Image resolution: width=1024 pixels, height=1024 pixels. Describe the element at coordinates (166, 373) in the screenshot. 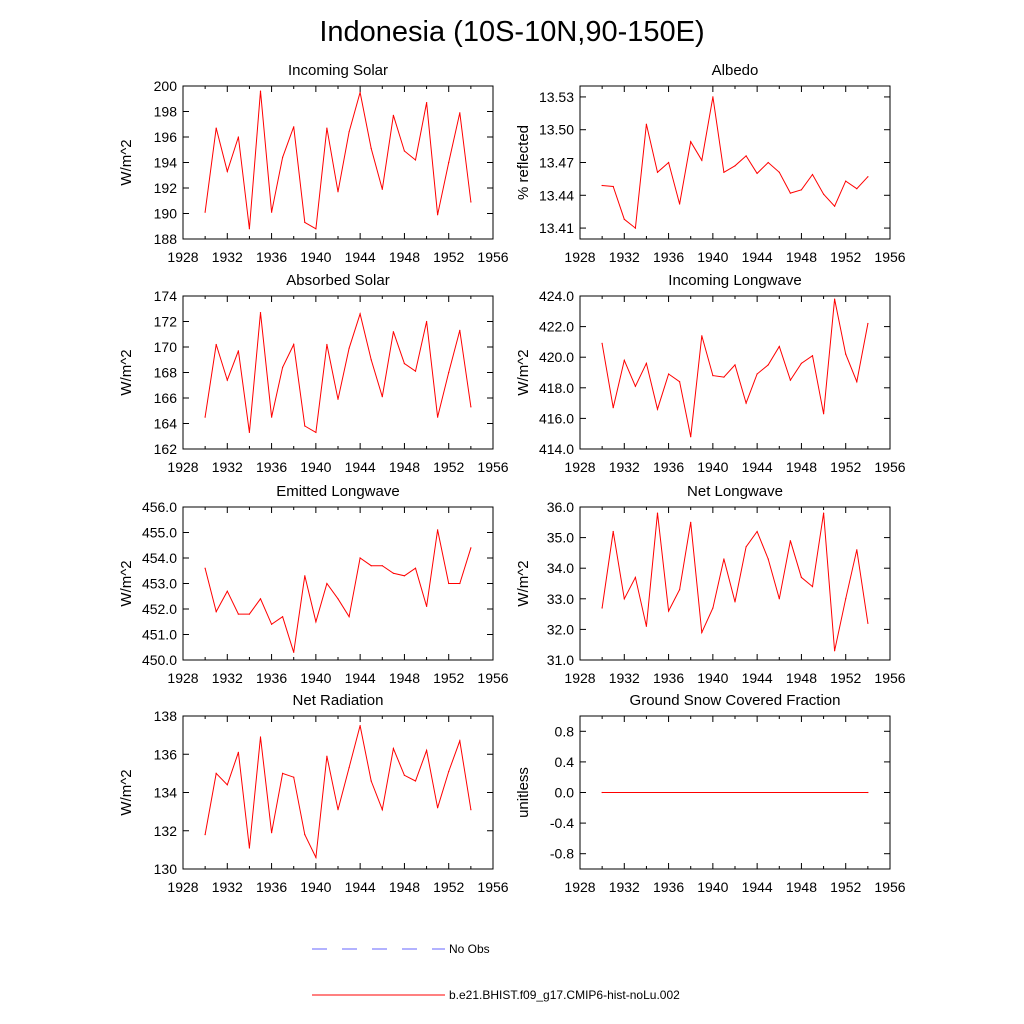

I see `y-tick-label: 168` at that location.